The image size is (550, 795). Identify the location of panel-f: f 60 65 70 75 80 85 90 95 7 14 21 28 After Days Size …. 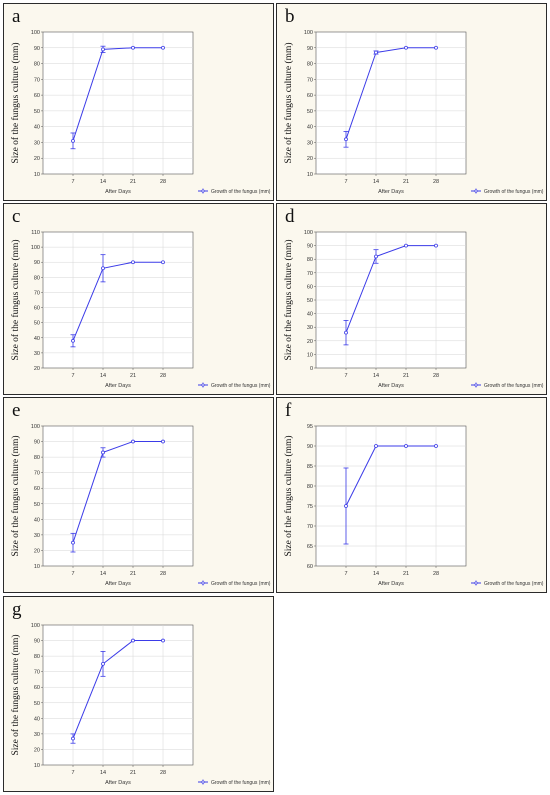
(411, 495).